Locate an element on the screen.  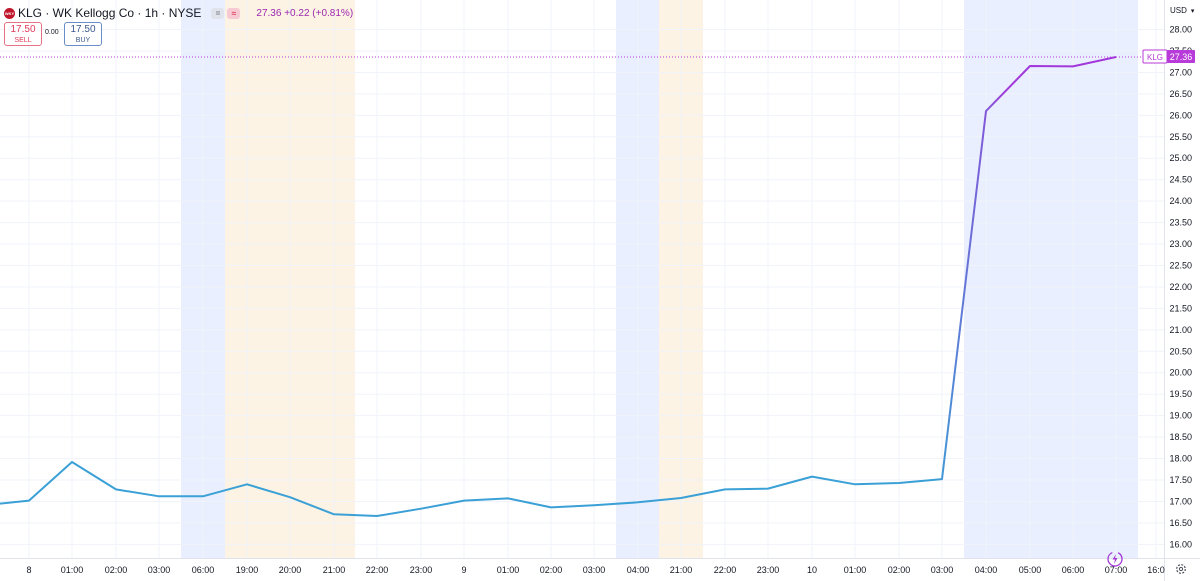
y-tick-label: 17.00 is located at coordinates (1180, 501).